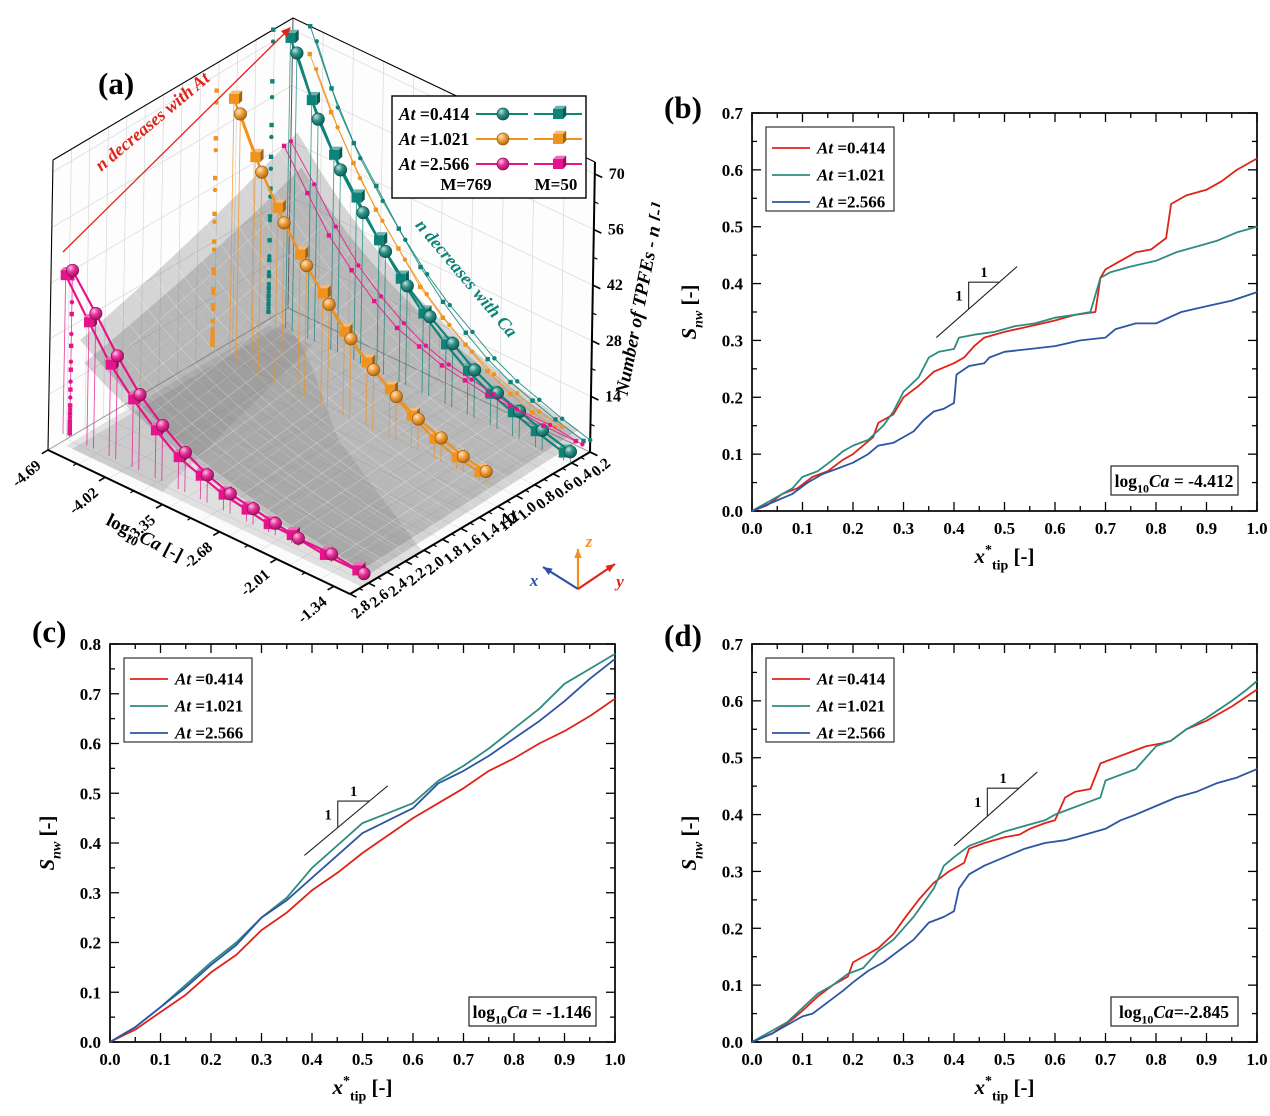 Image resolution: width=1270 pixels, height=1116 pixels. What do you see at coordinates (465, 184) in the screenshot?
I see `legend-col-M769: M=769` at bounding box center [465, 184].